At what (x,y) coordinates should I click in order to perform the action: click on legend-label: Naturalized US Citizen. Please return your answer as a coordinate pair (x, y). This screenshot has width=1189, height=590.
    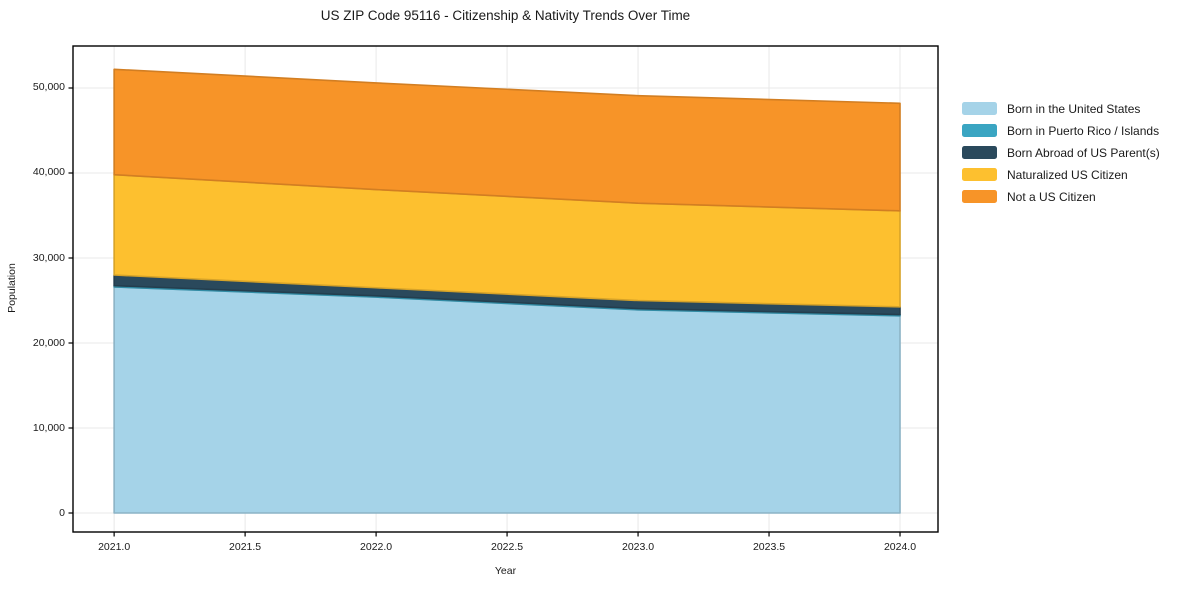
    Looking at the image, I should click on (1067, 174).